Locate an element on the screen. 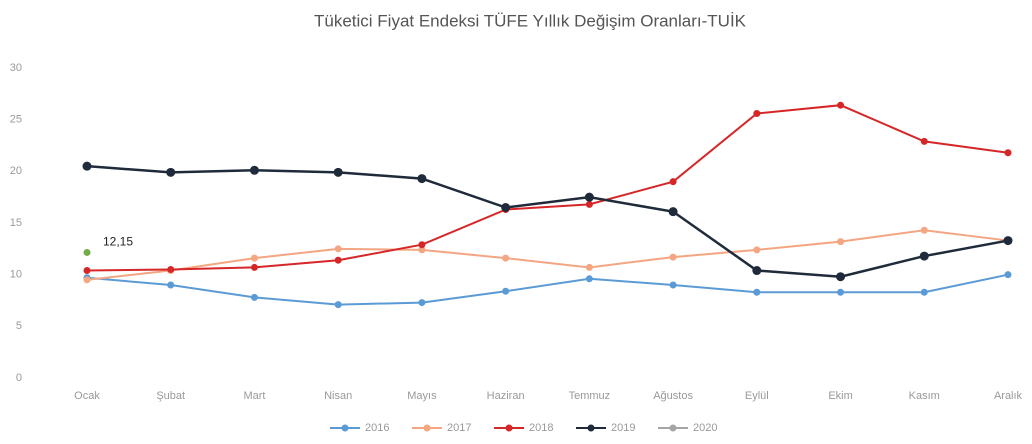 Image resolution: width=1032 pixels, height=444 pixels. y-tick-label: 20 is located at coordinates (16, 171).